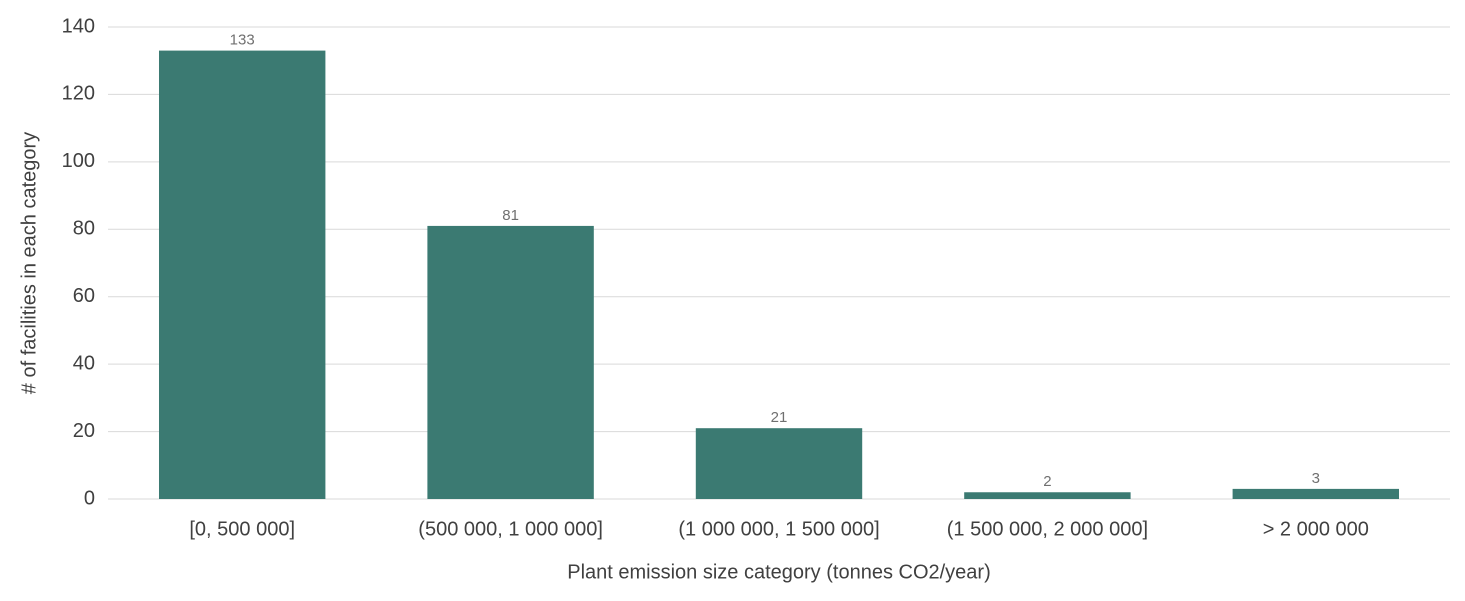  I want to click on y-axis-title: # of facilities in each category, so click(29, 263).